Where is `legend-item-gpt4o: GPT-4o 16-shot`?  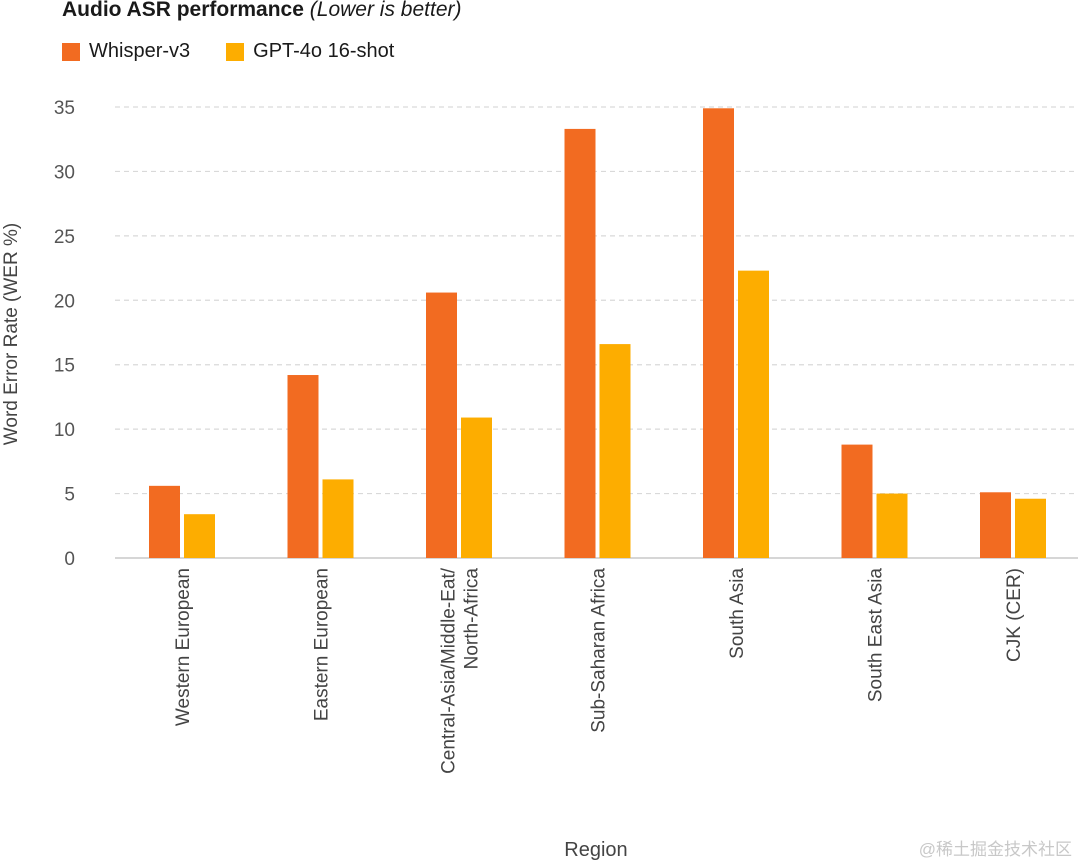
legend-item-gpt4o: GPT-4o 16-shot is located at coordinates (310, 51).